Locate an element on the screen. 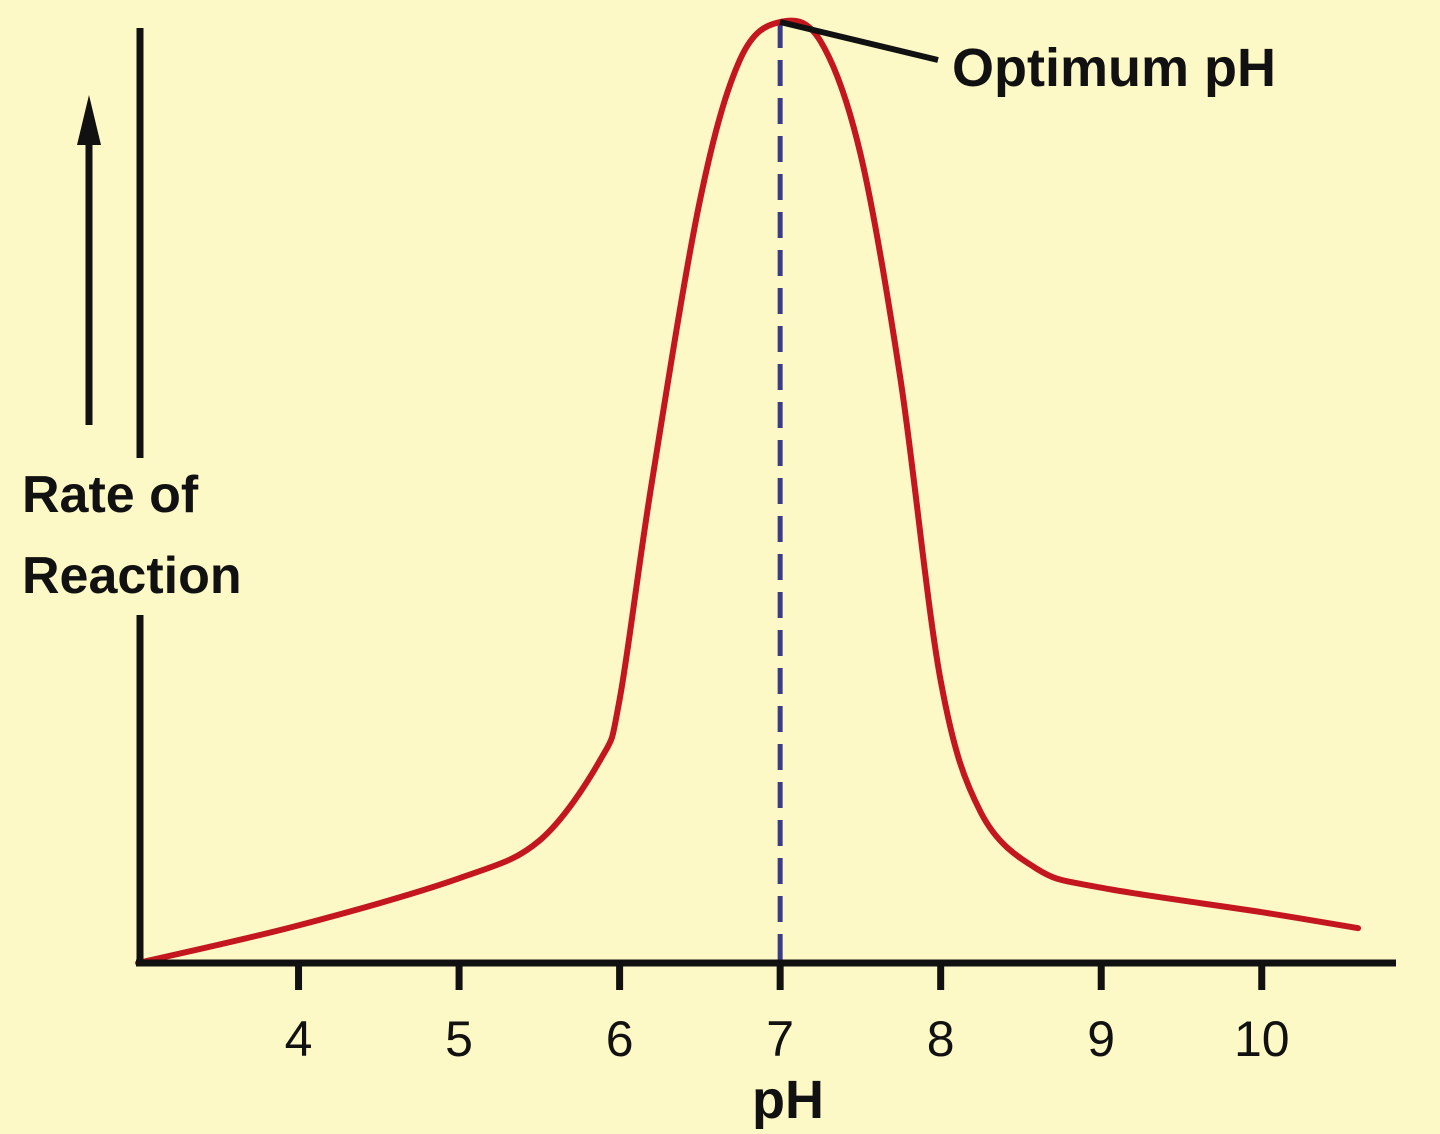 Image resolution: width=1440 pixels, height=1134 pixels. y-axis-label-line2: Reaction is located at coordinates (132, 576).